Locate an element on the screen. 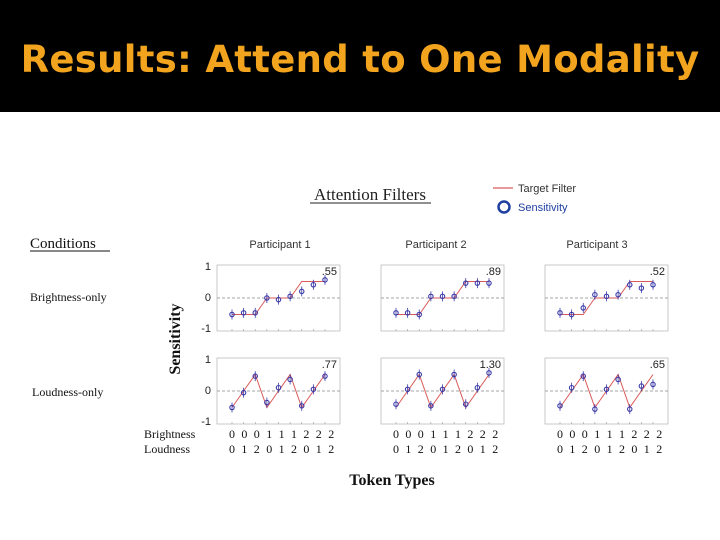 The height and width of the screenshot is (540, 720). token-row-label-brightness: Brightness is located at coordinates (170, 434).